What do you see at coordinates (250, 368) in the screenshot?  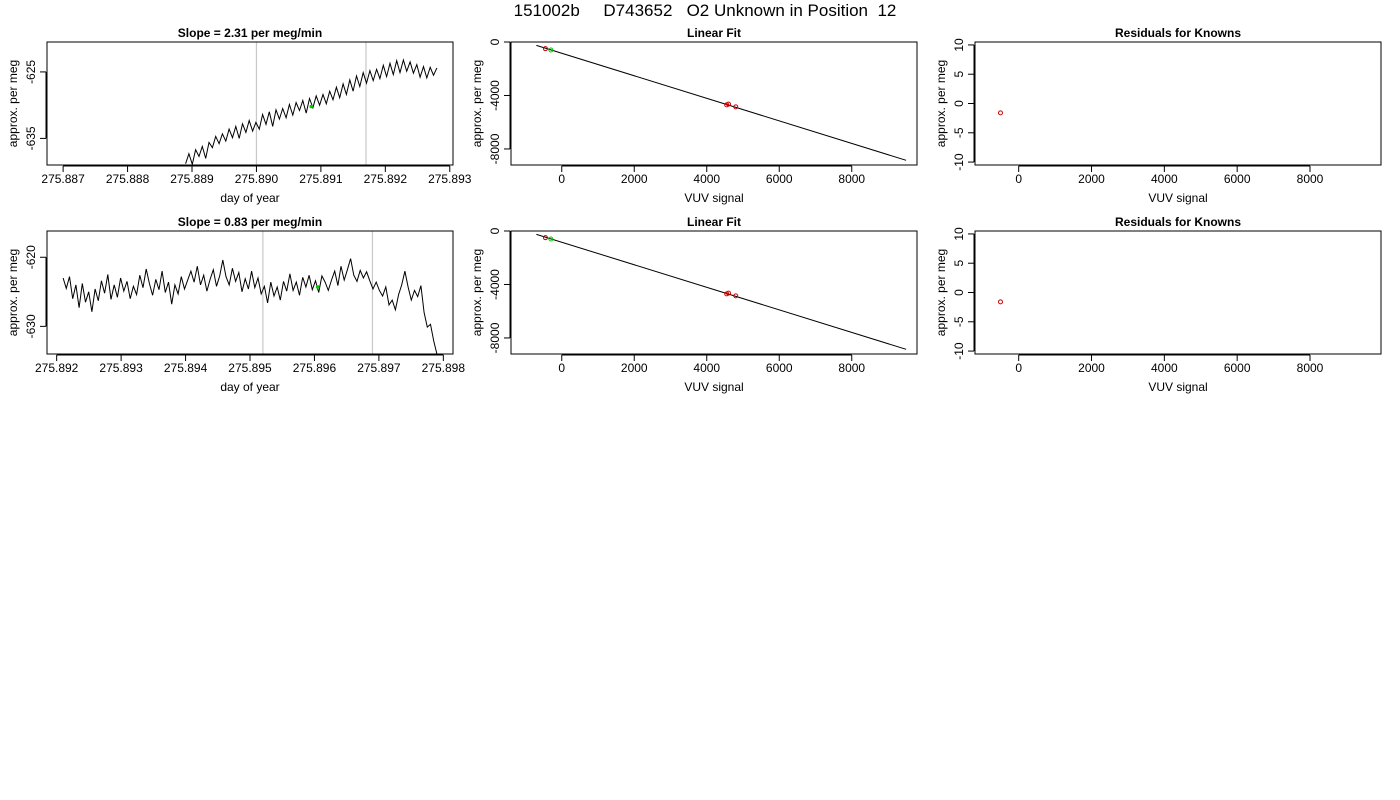 I see `x-tick-label: 275.895` at bounding box center [250, 368].